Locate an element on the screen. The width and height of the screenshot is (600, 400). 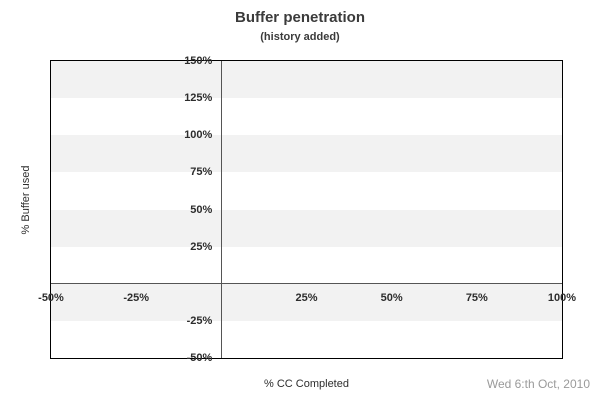
x-axis-zero-line is located at coordinates (306, 284).